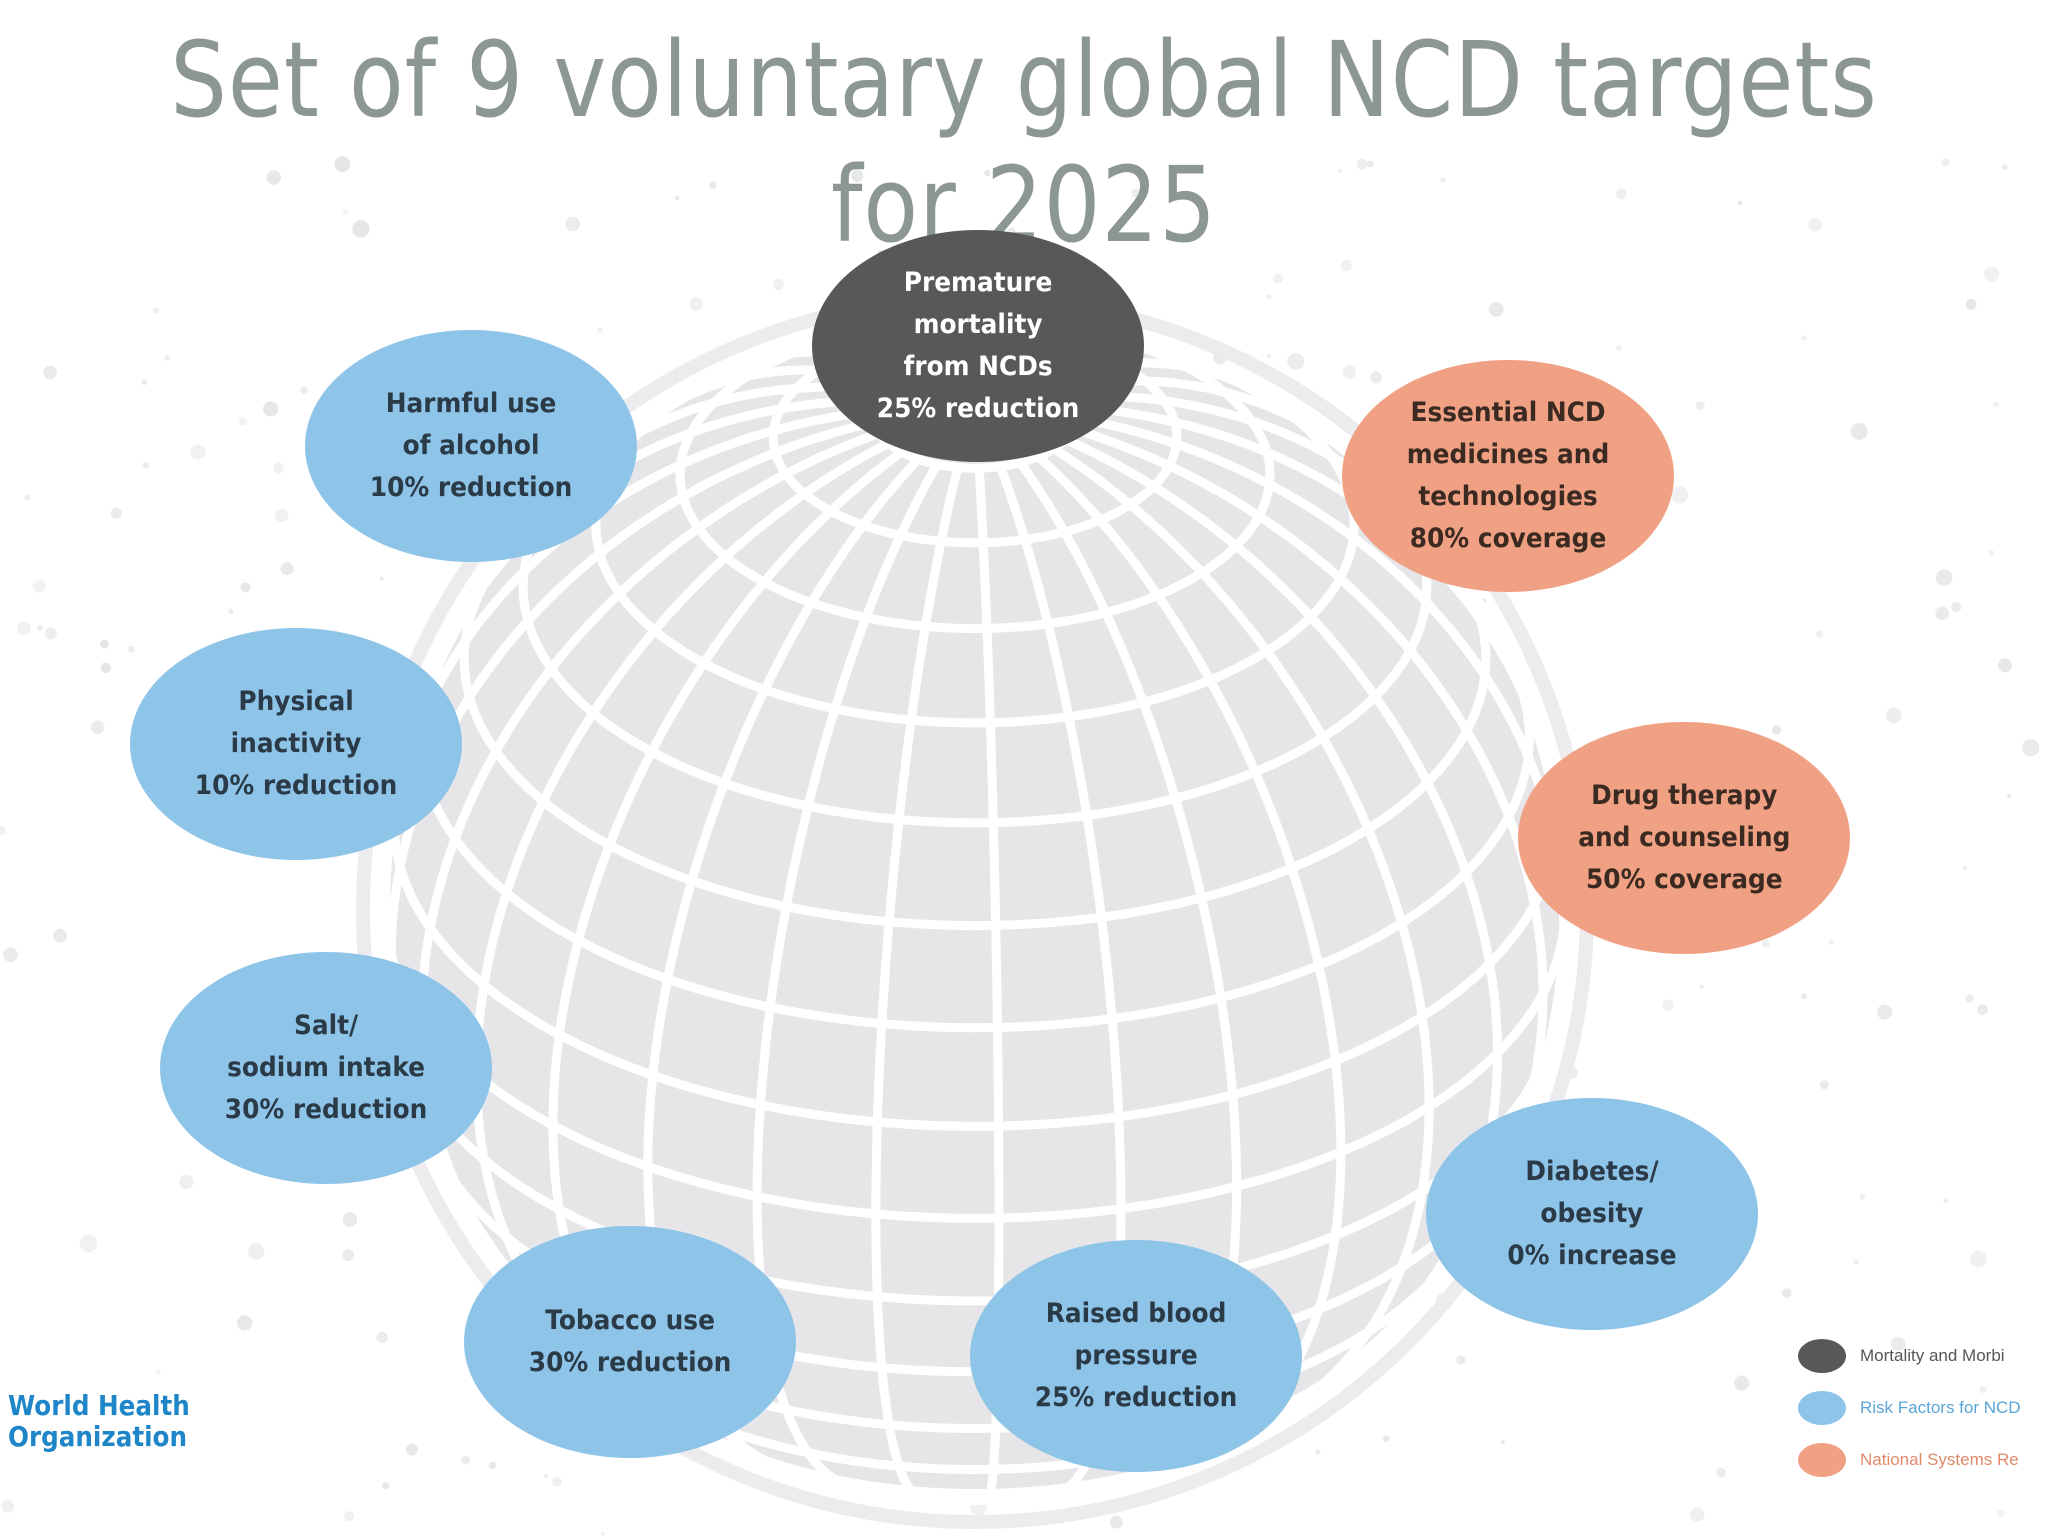  I want to click on target-salt: Salt/ sodium intake 30% reduction, so click(326, 1068).